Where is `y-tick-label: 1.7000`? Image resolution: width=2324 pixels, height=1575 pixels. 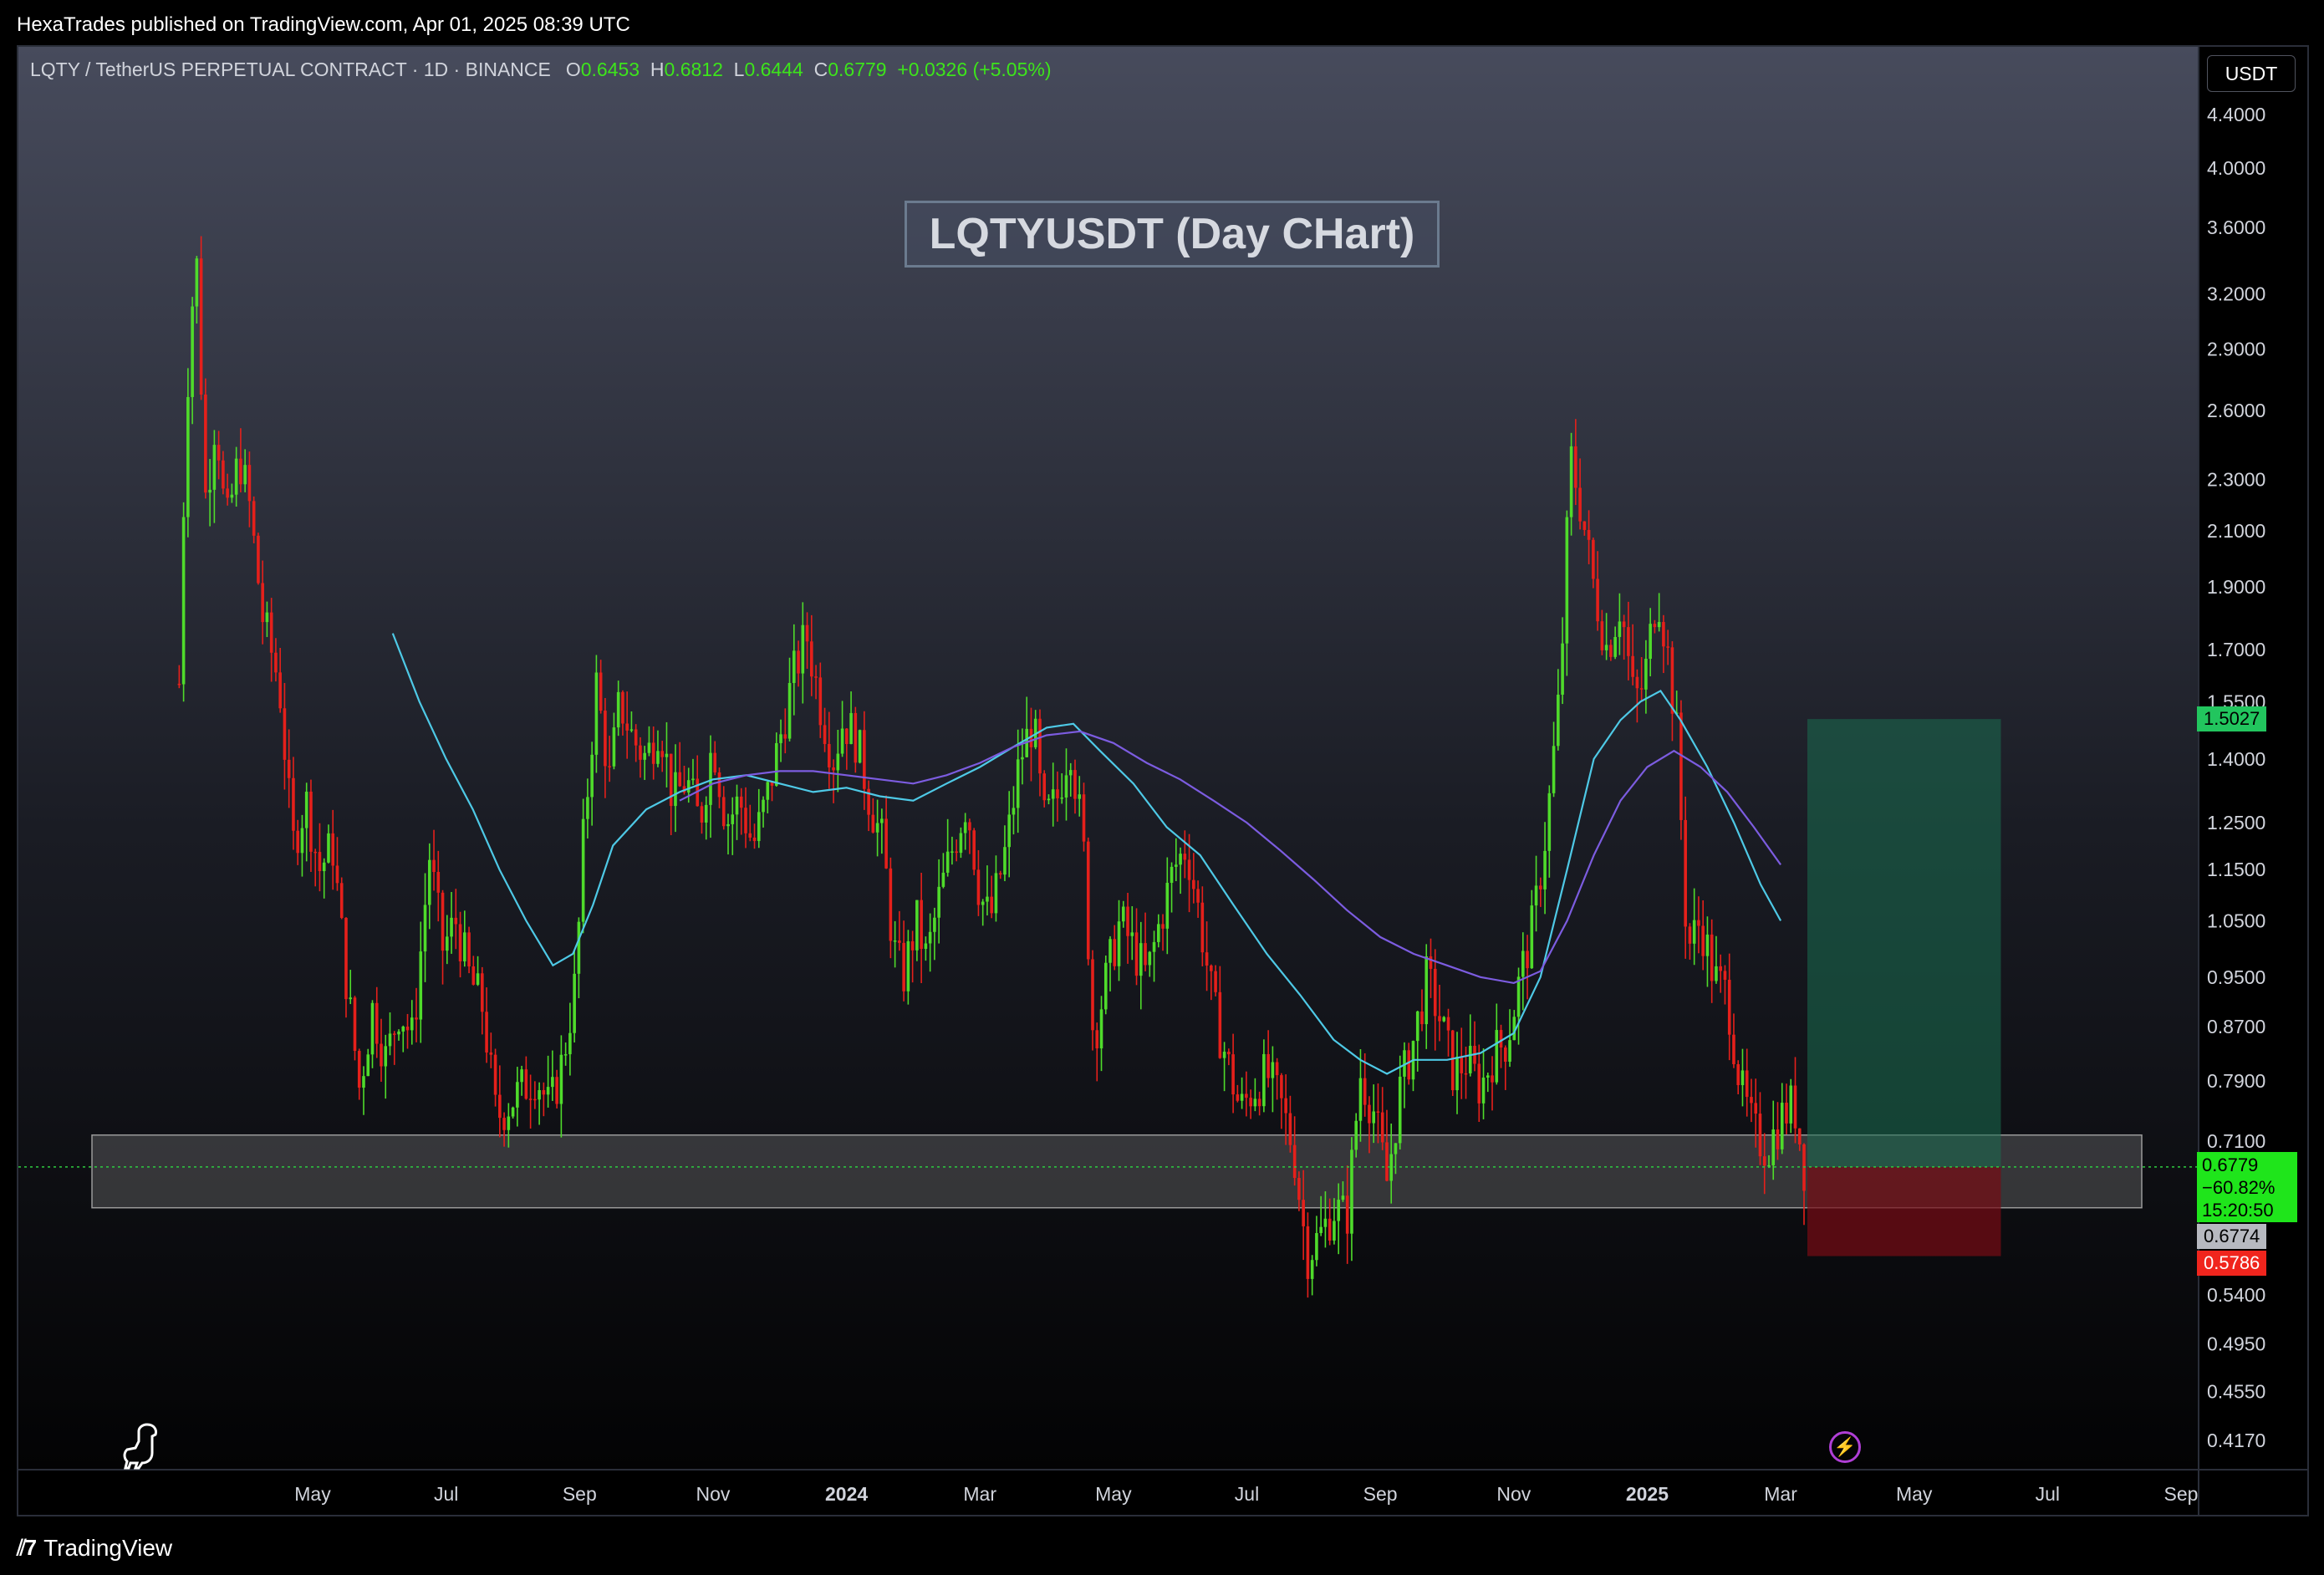
y-tick-label: 1.7000 is located at coordinates (2236, 649).